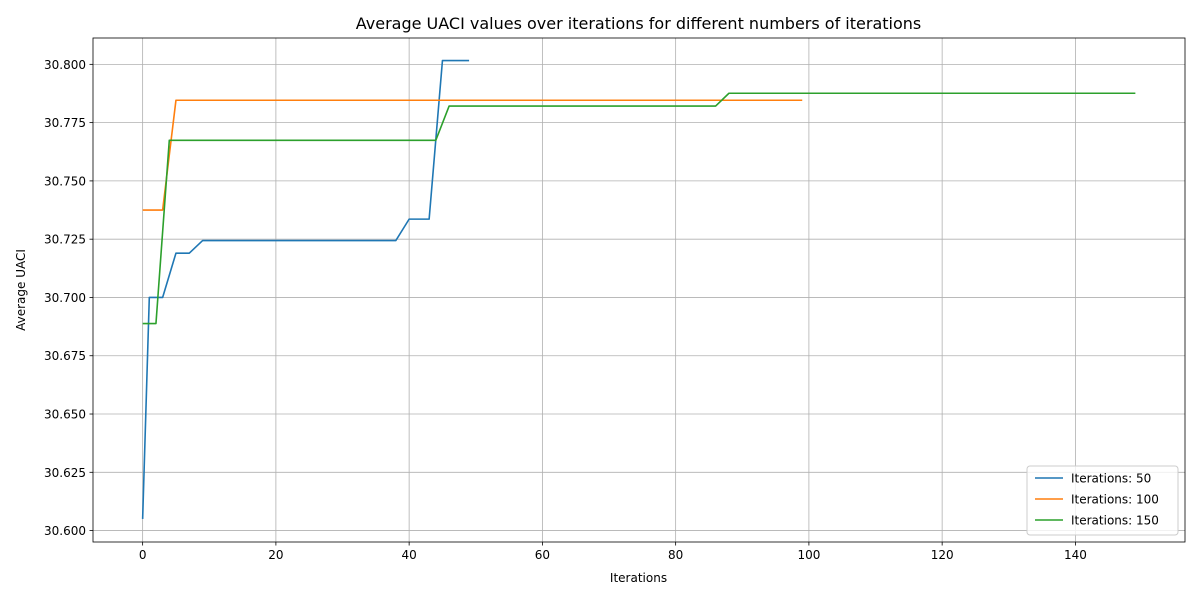 The width and height of the screenshot is (1200, 600). I want to click on y-tick-label: 30.750, so click(65, 181).